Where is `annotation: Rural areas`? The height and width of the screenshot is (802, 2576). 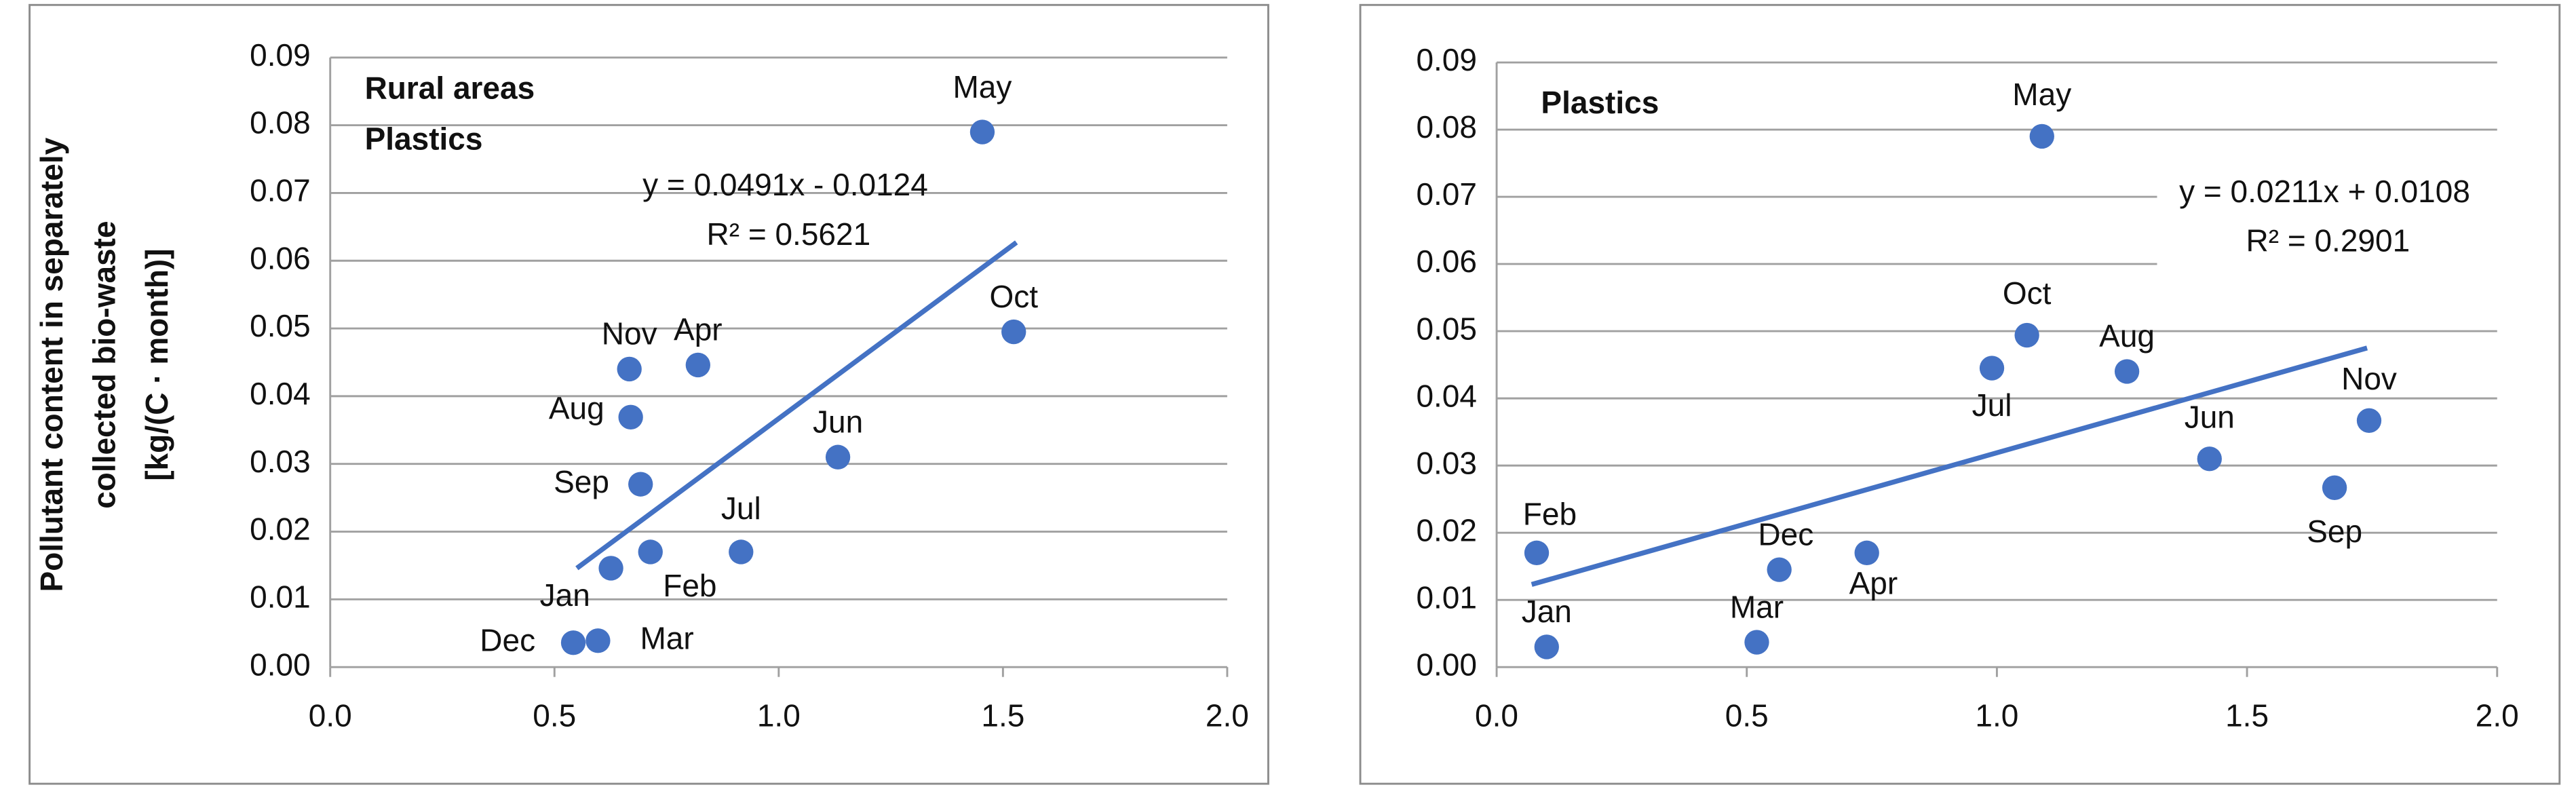 annotation: Rural areas is located at coordinates (450, 87).